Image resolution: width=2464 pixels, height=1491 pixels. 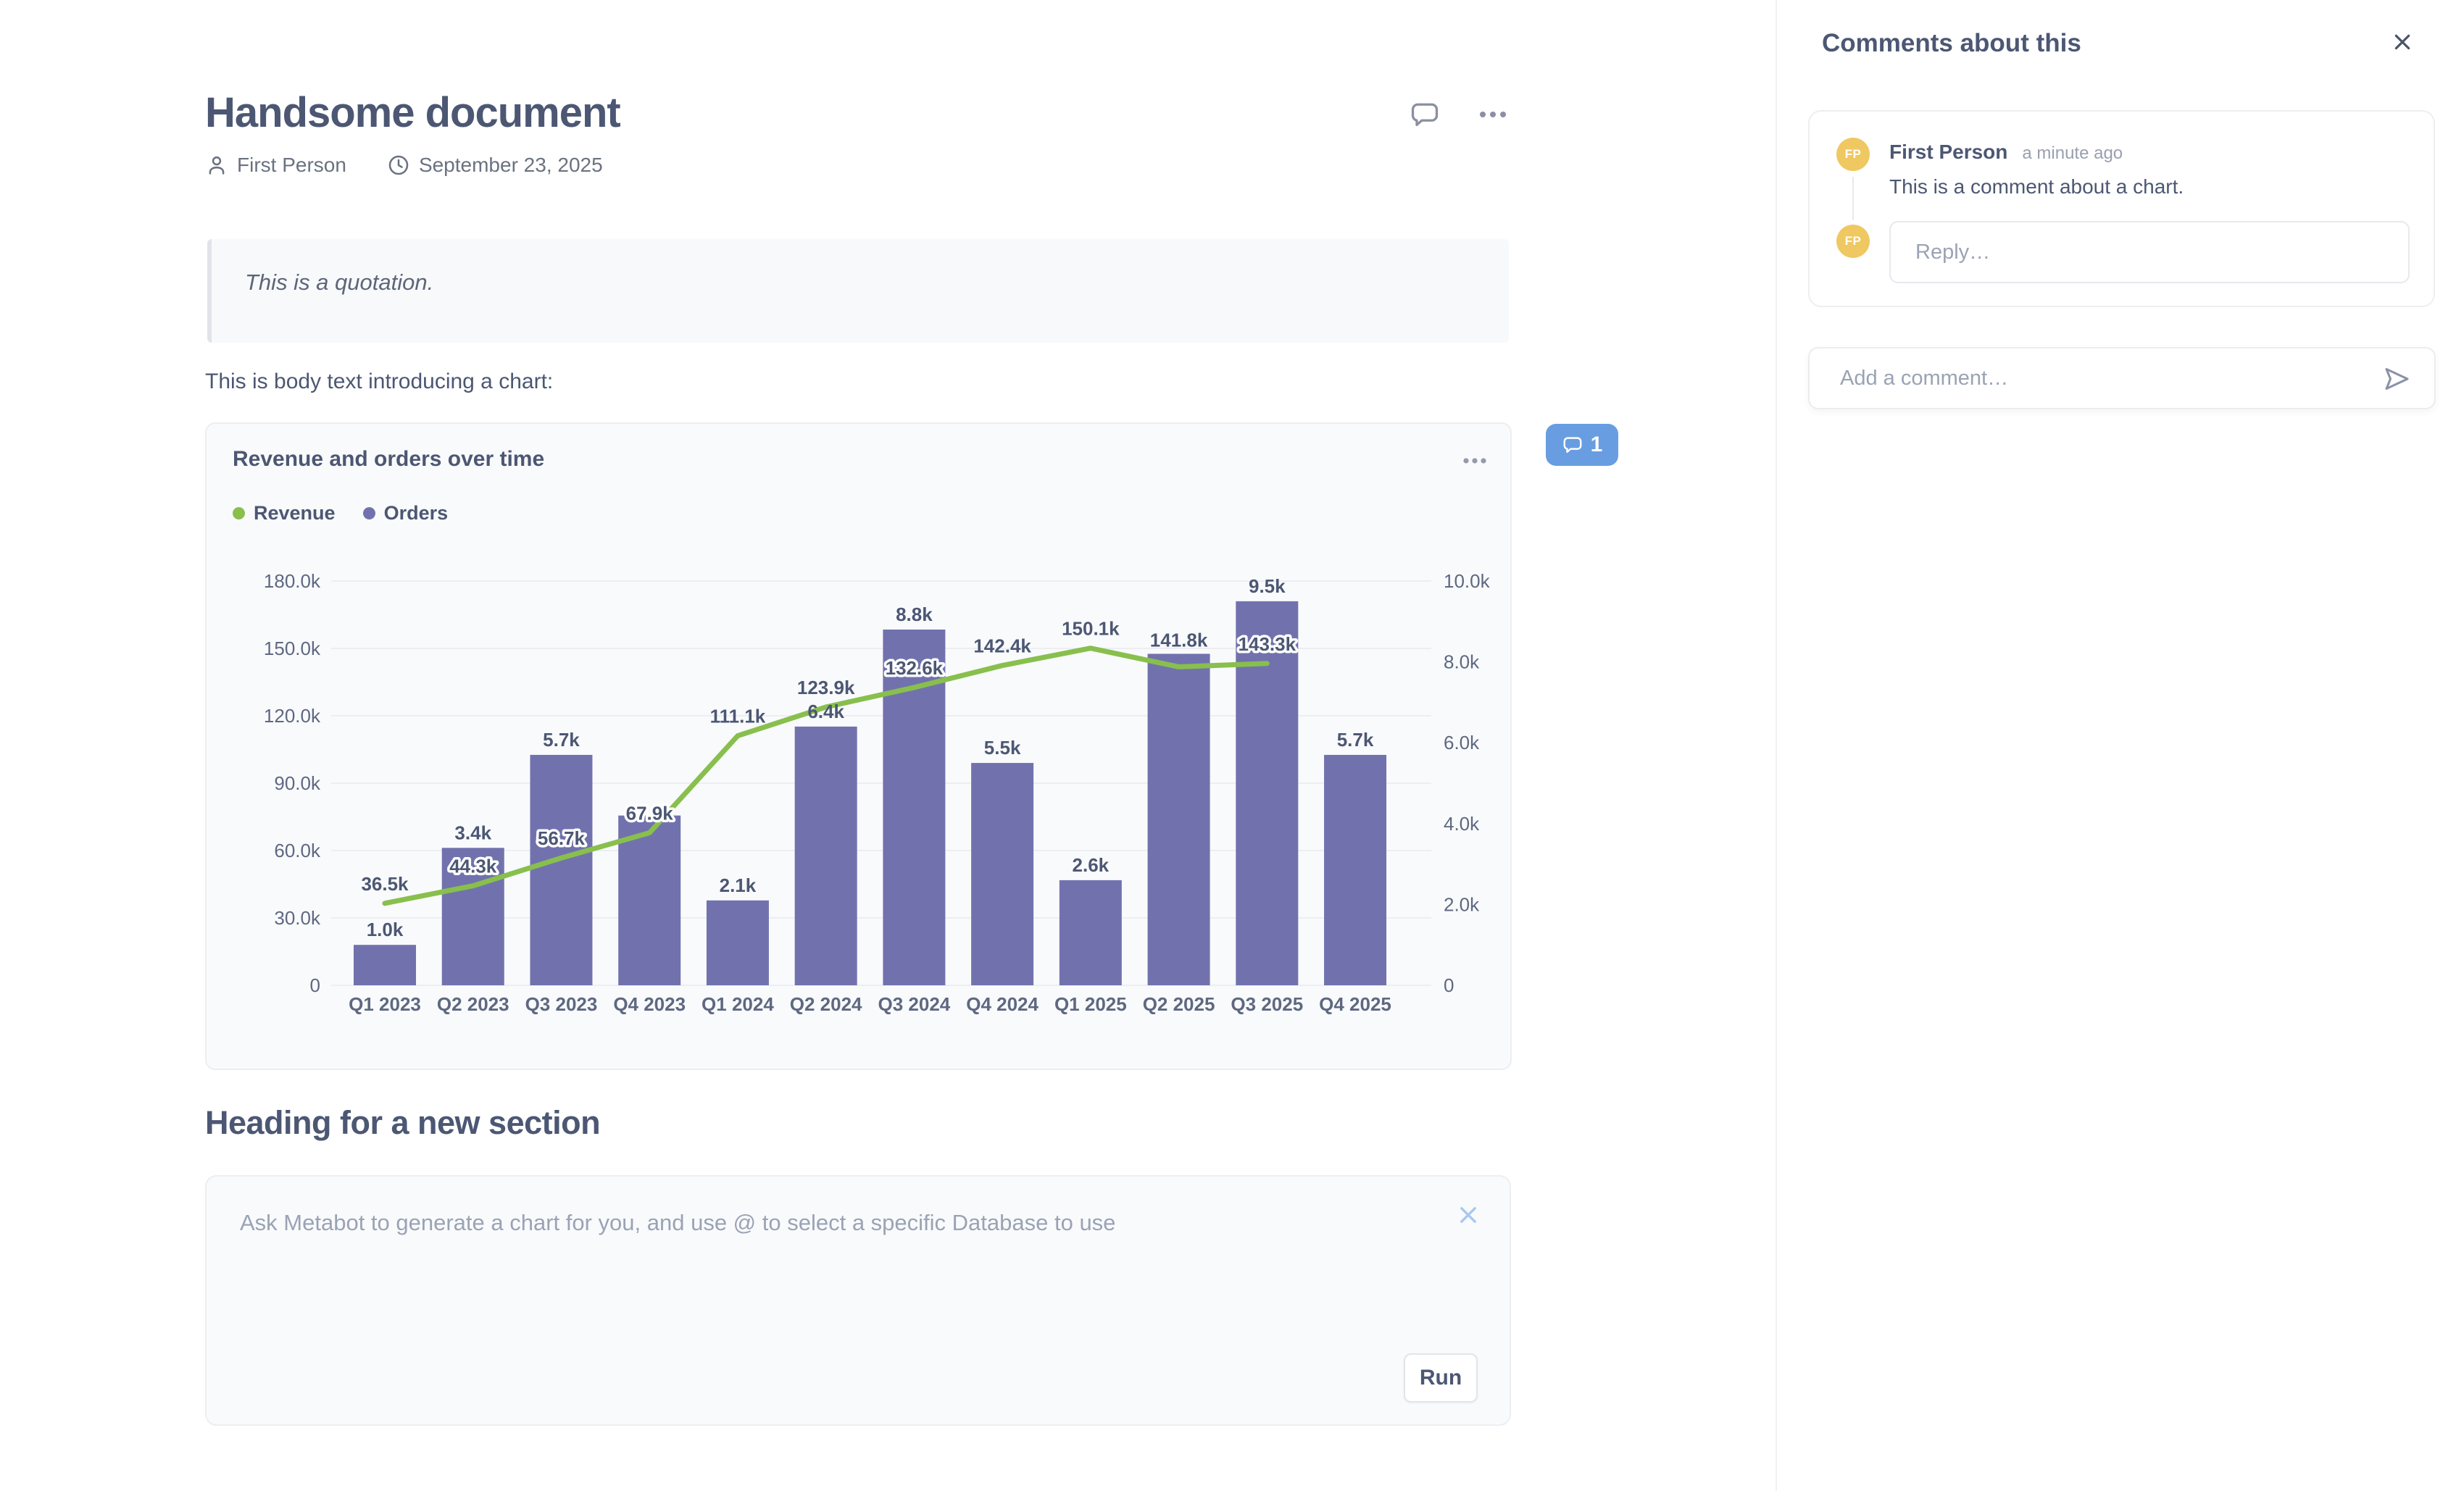 What do you see at coordinates (292, 716) in the screenshot?
I see `svg-text: 120.0k` at bounding box center [292, 716].